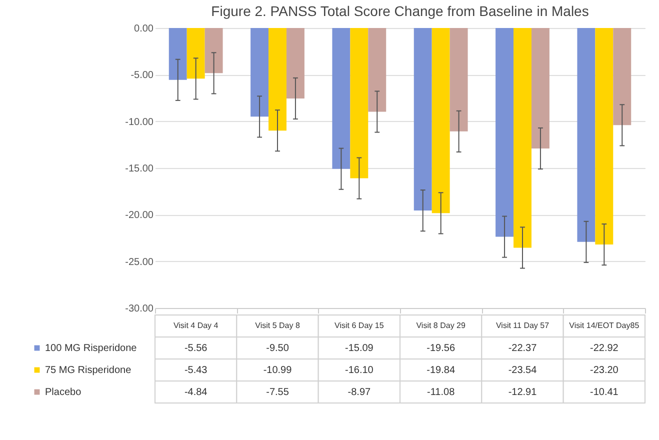  I want to click on legend-label: Placebo, so click(63, 392).